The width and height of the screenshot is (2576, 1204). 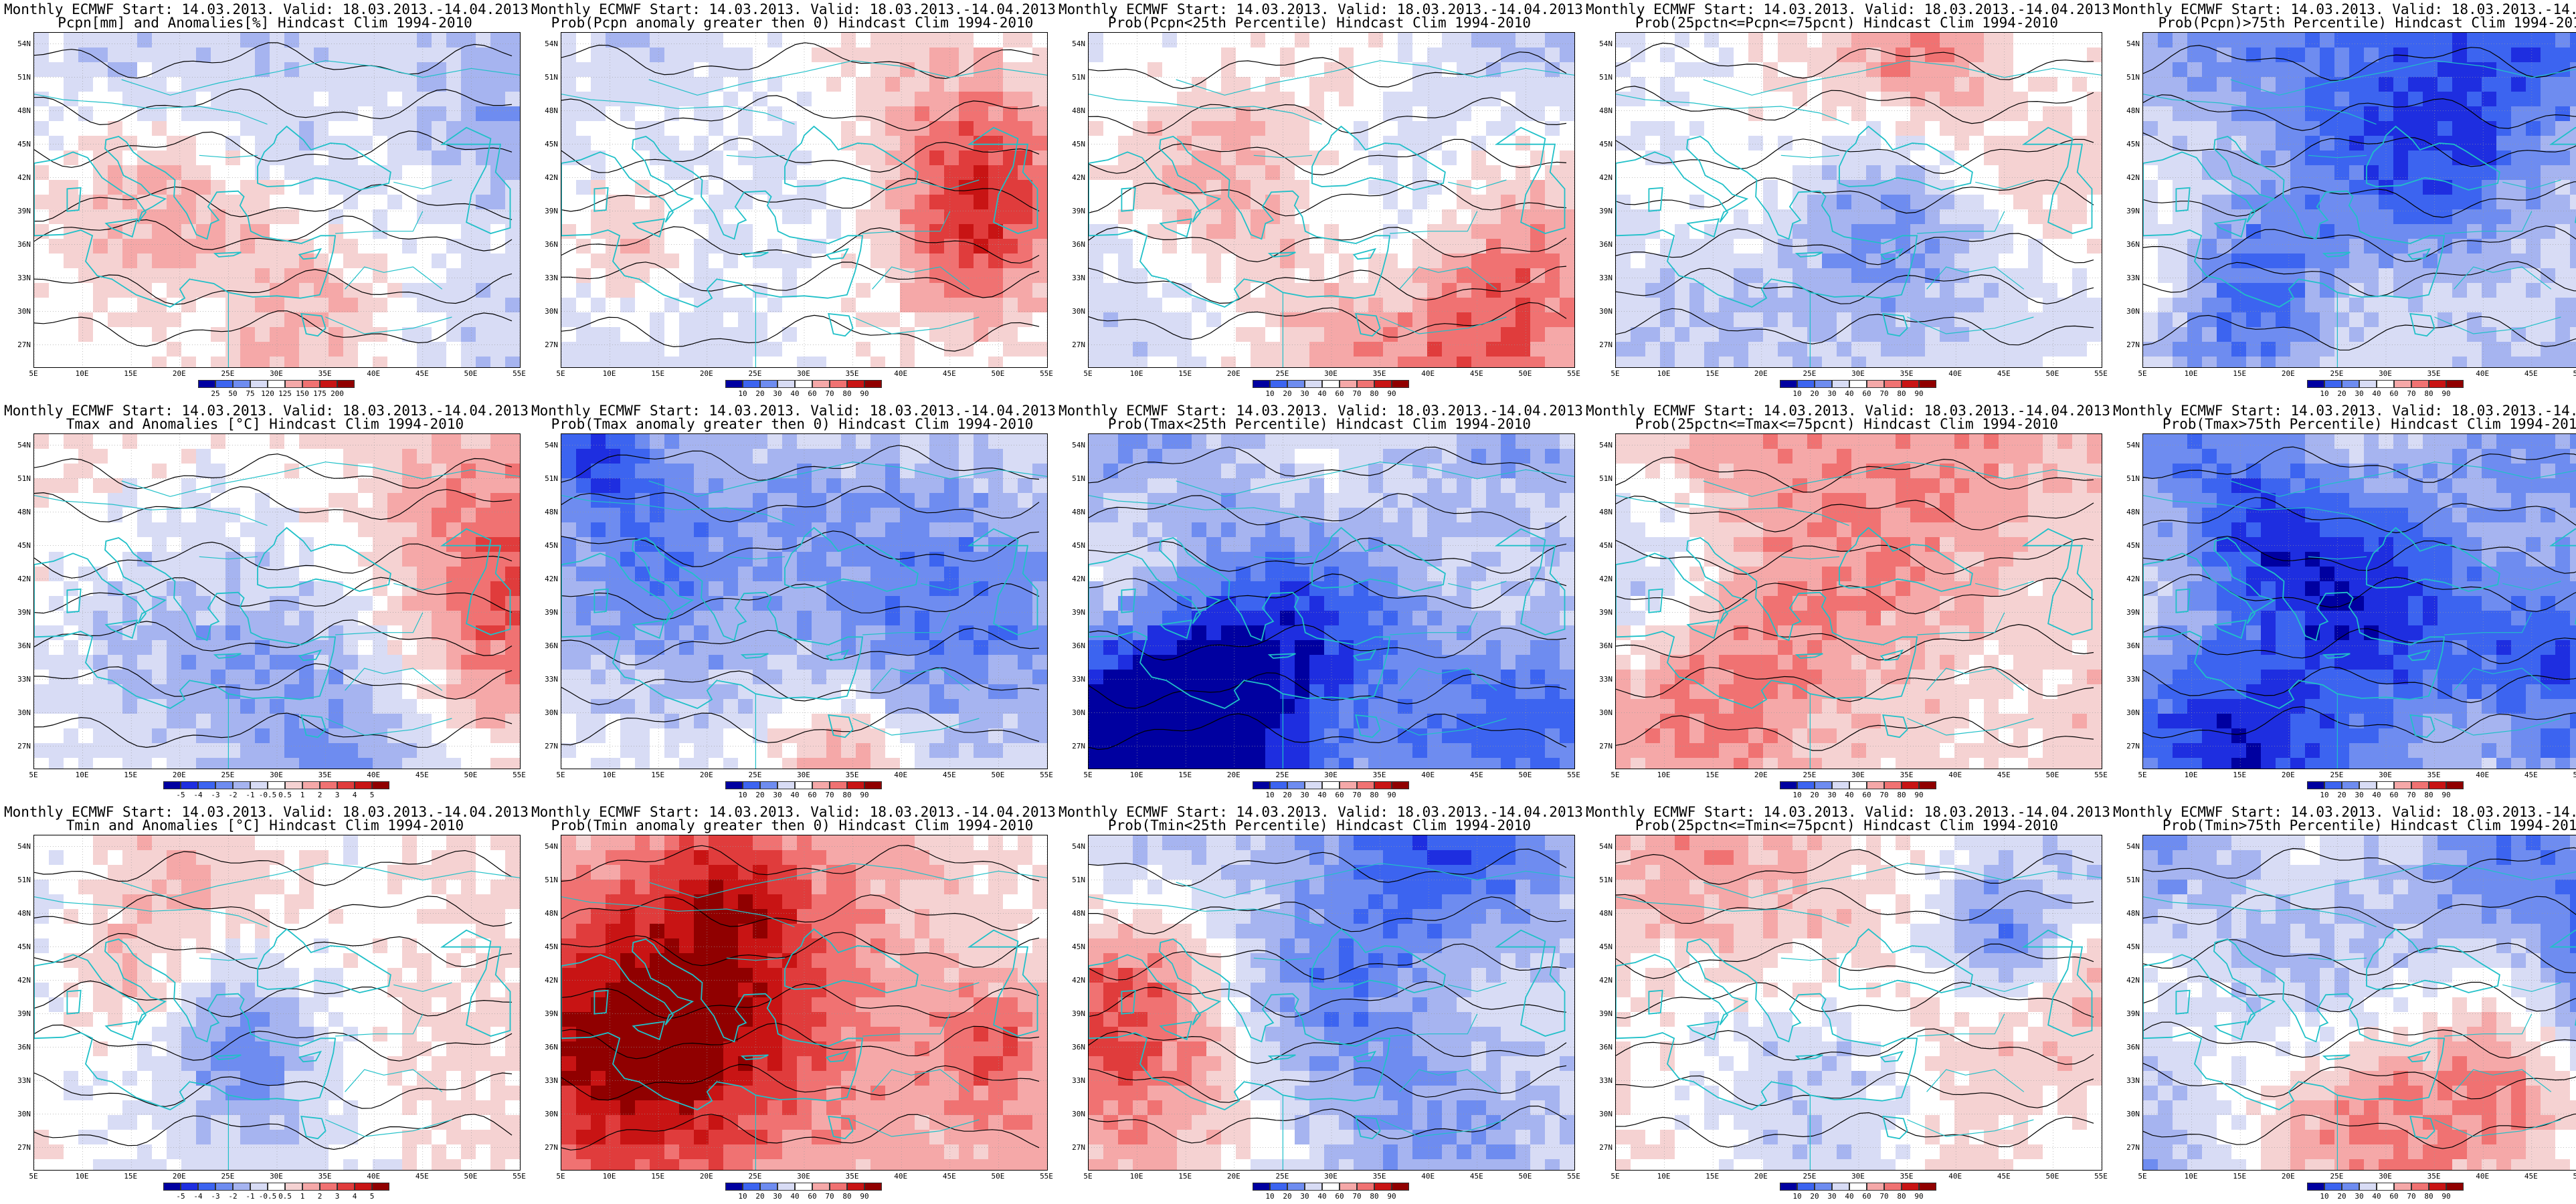 I want to click on colorbar-tick-label: 20, so click(x=2342, y=393).